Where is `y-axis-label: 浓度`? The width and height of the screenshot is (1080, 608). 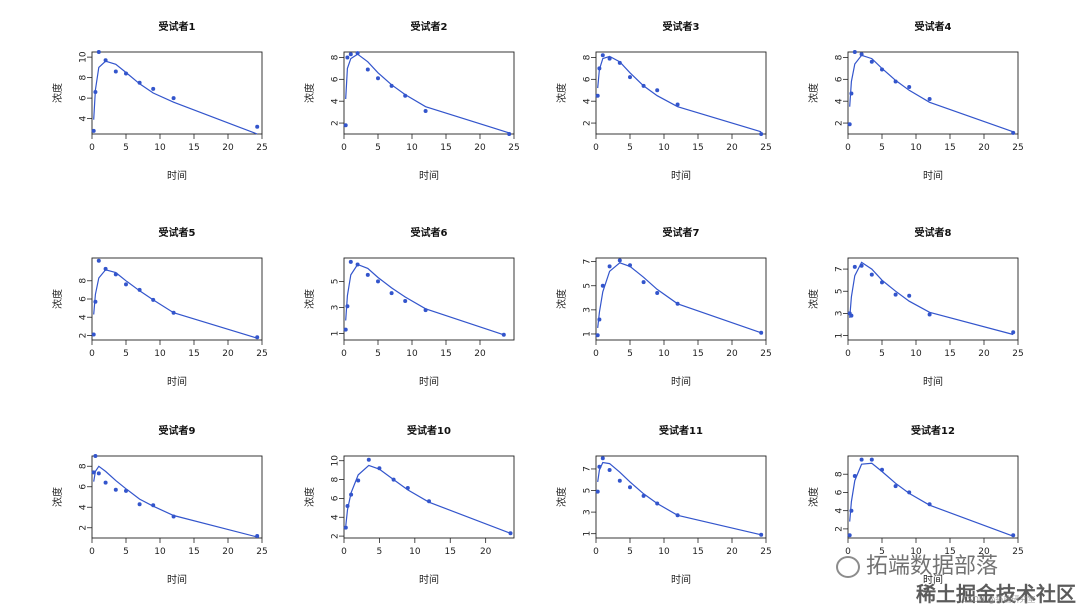 y-axis-label: 浓度 is located at coordinates (309, 93).